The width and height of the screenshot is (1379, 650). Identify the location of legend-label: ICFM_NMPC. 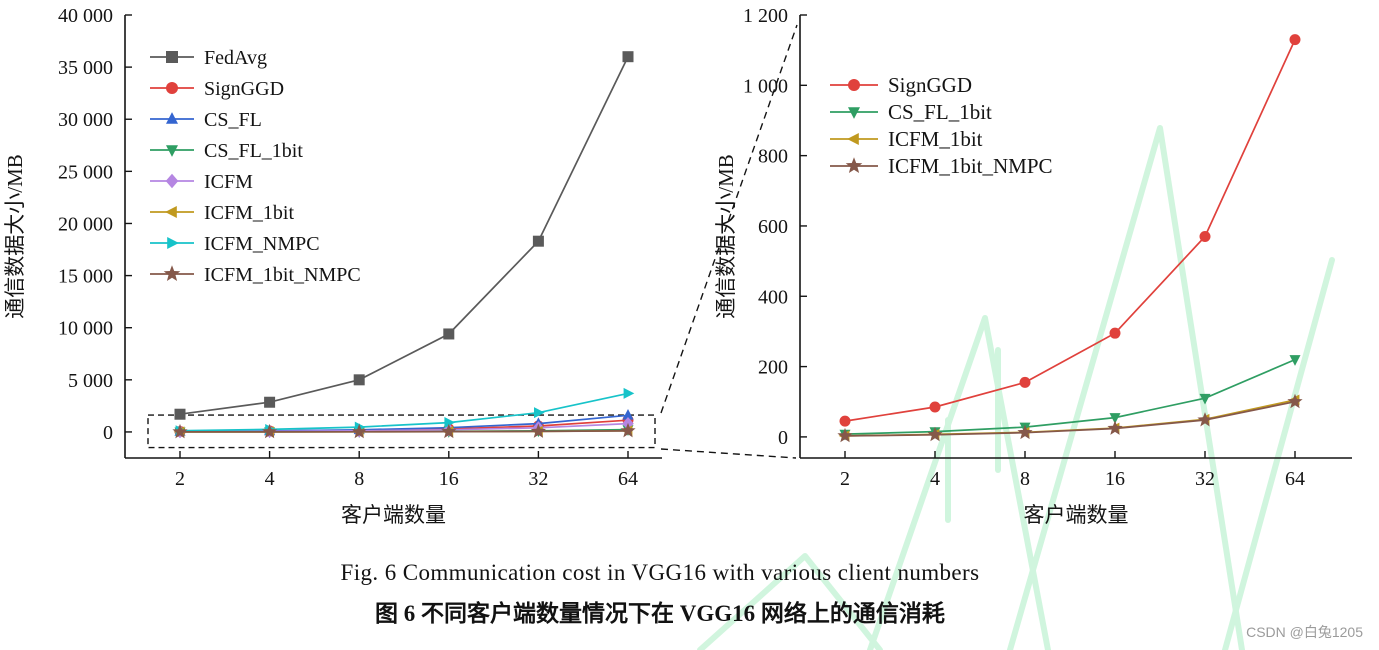
(262, 244).